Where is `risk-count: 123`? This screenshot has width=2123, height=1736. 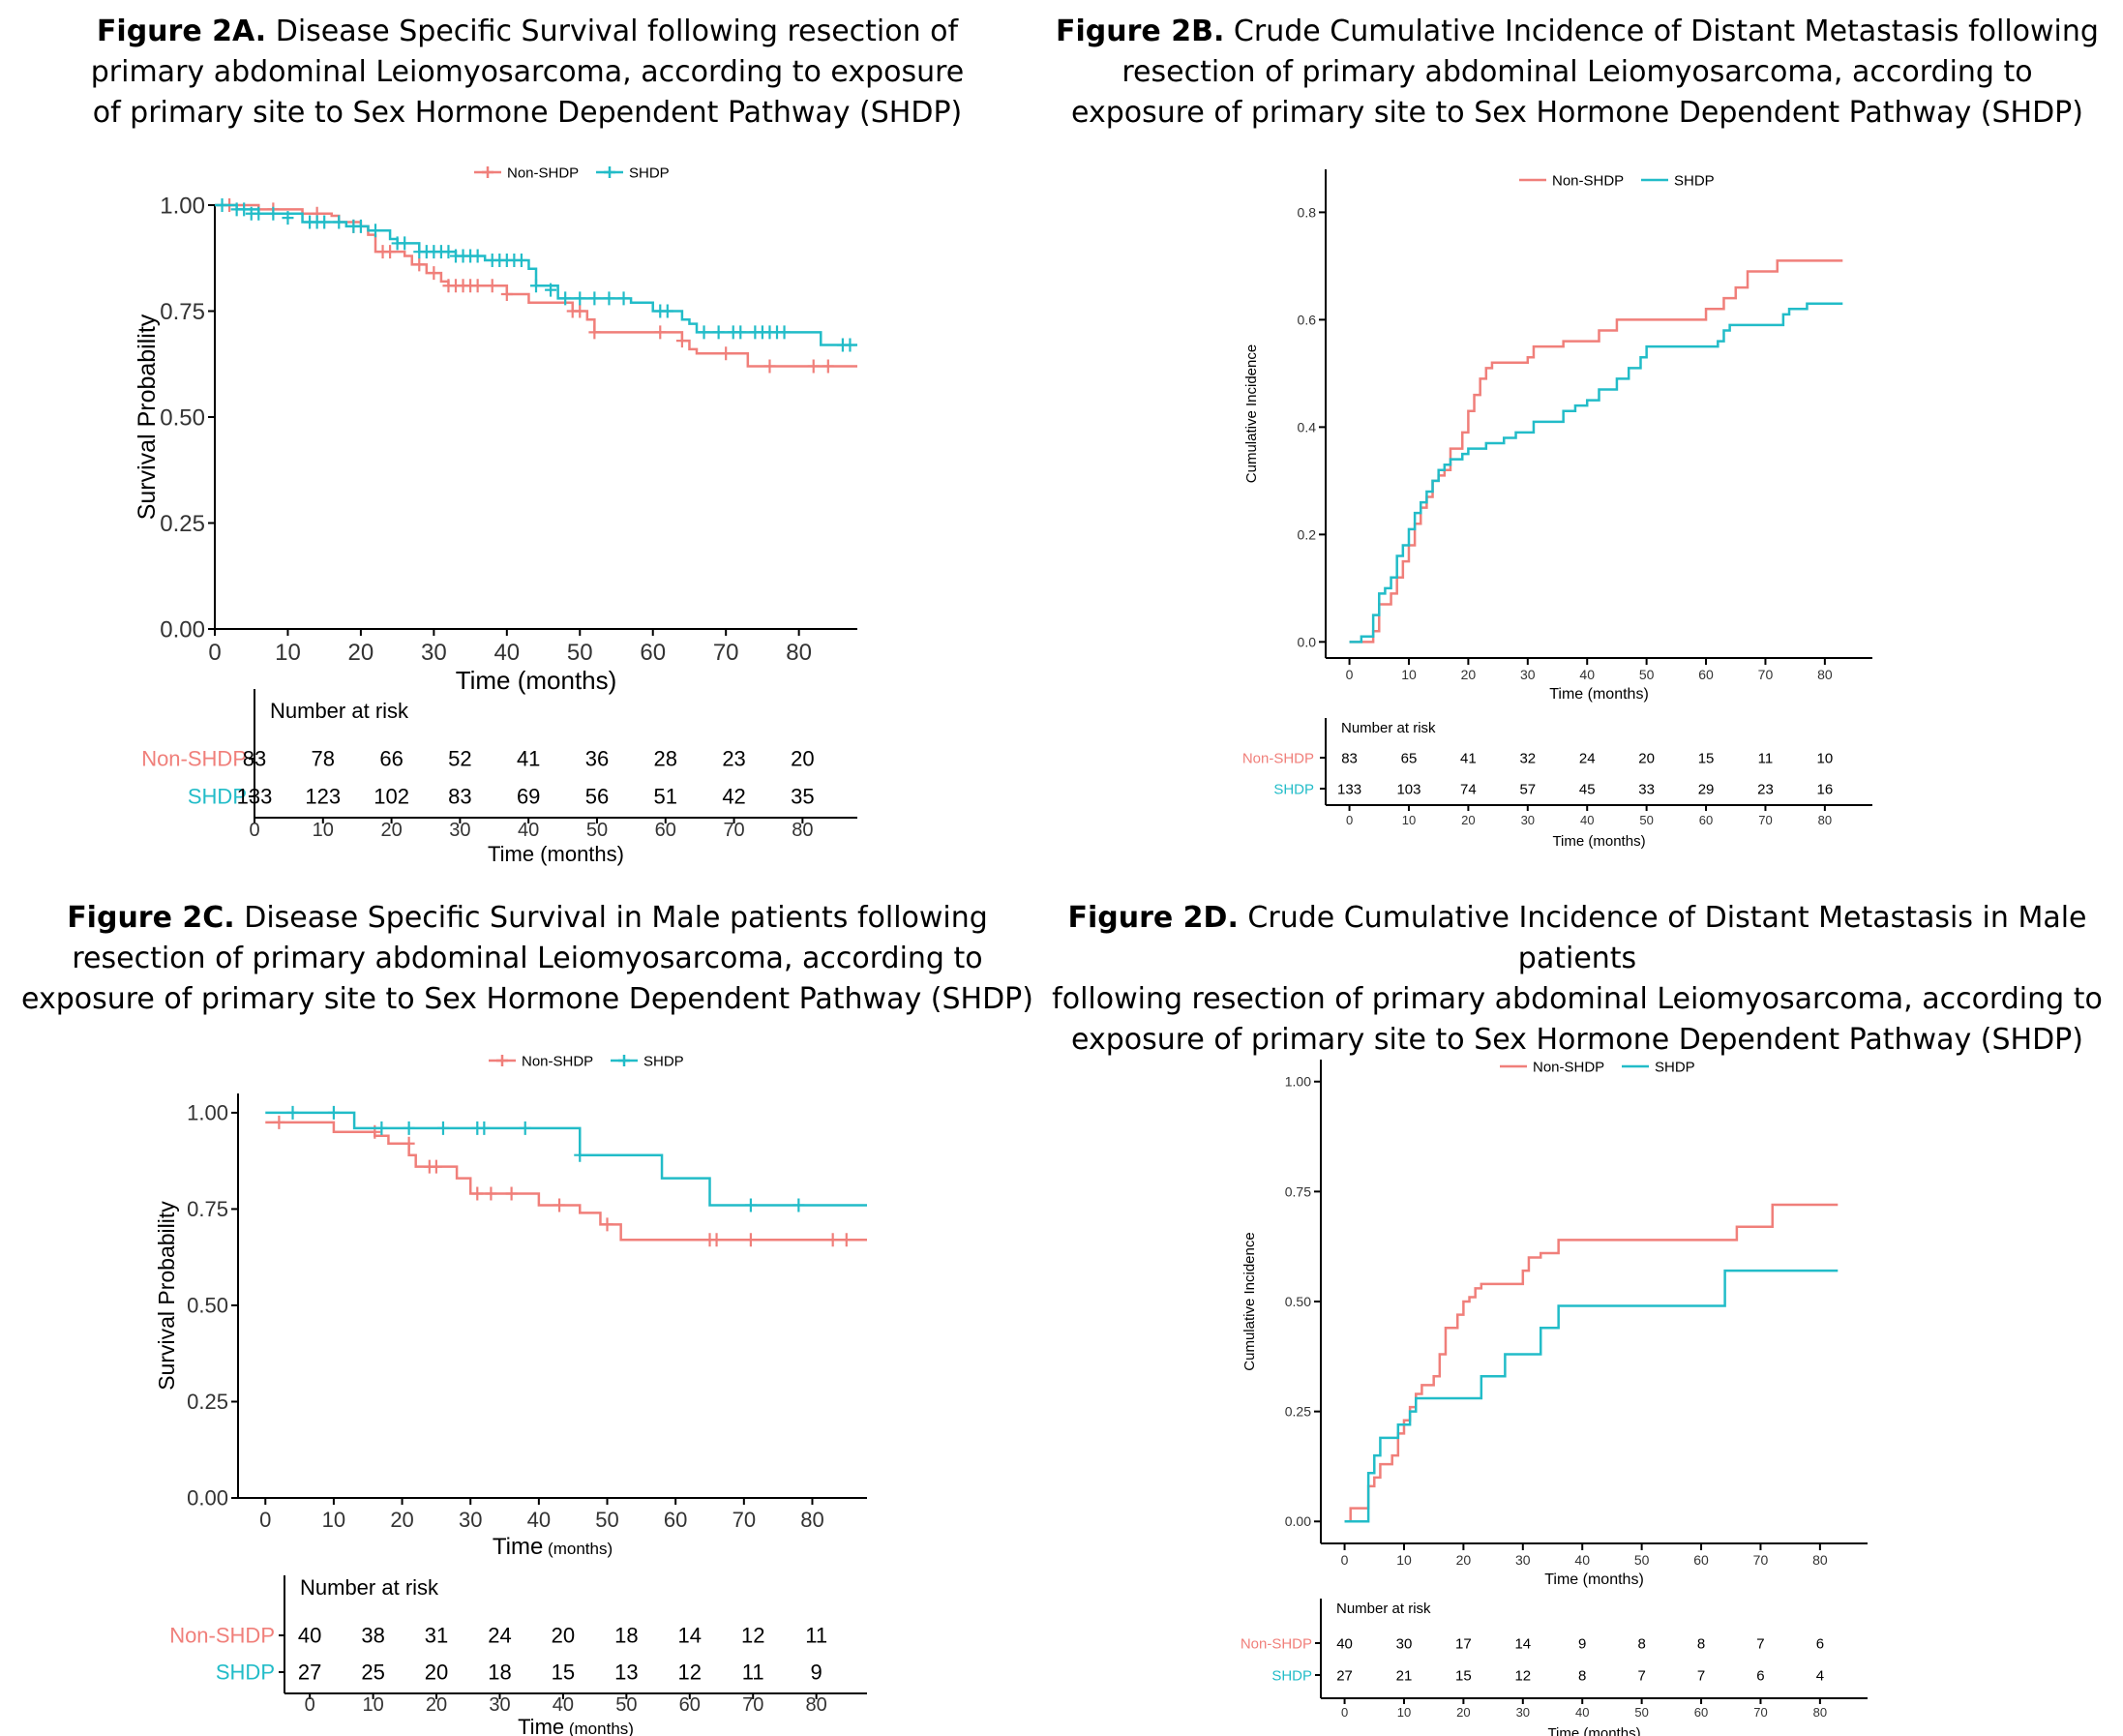
risk-count: 123 is located at coordinates (323, 797).